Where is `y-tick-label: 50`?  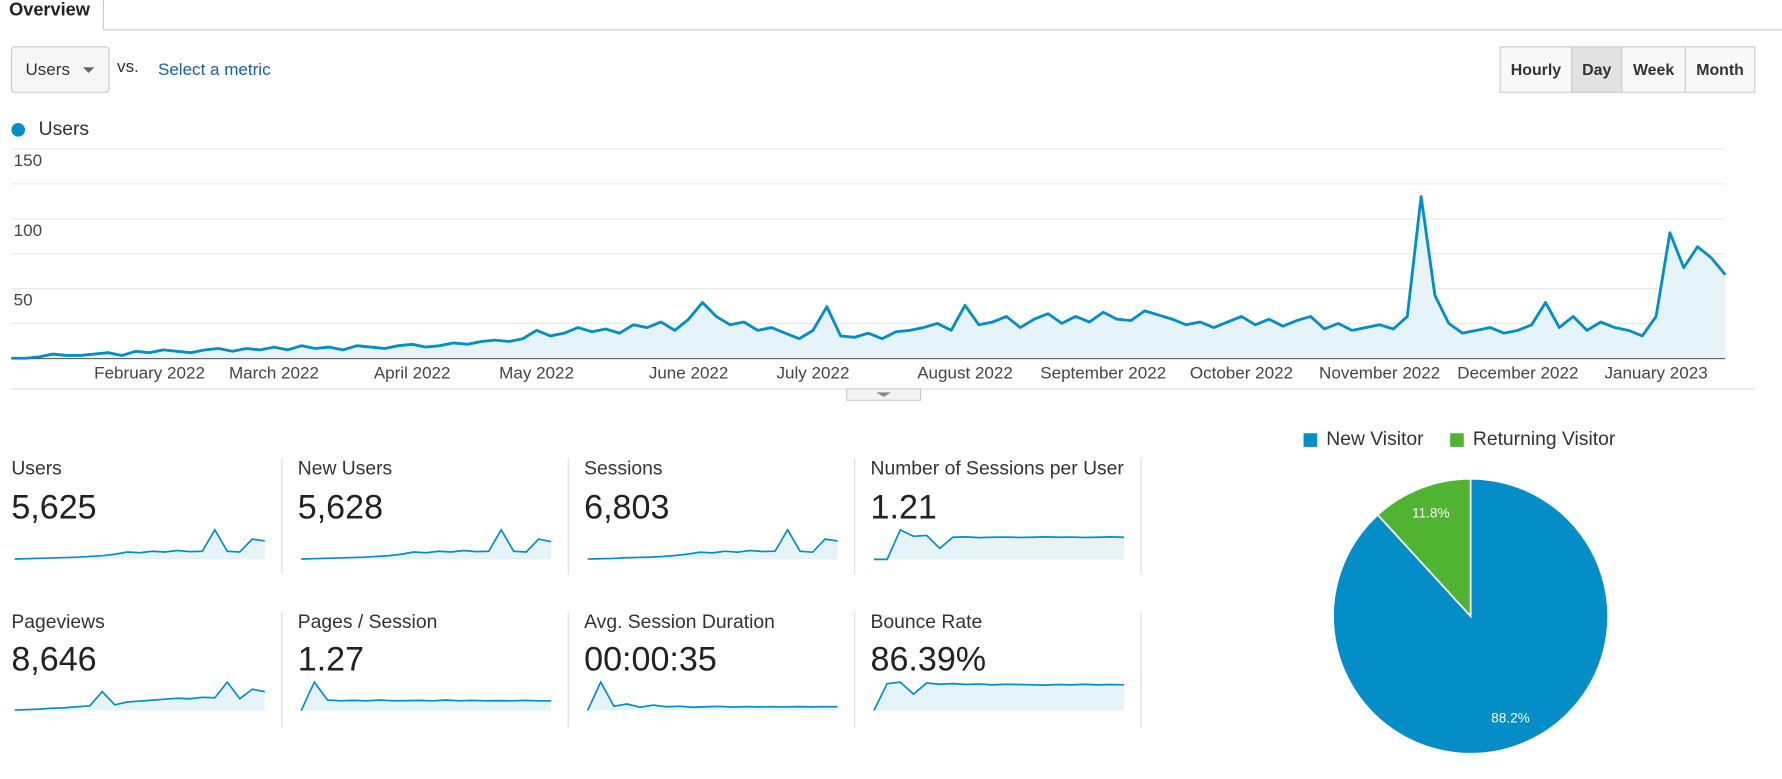
y-tick-label: 50 is located at coordinates (23, 300).